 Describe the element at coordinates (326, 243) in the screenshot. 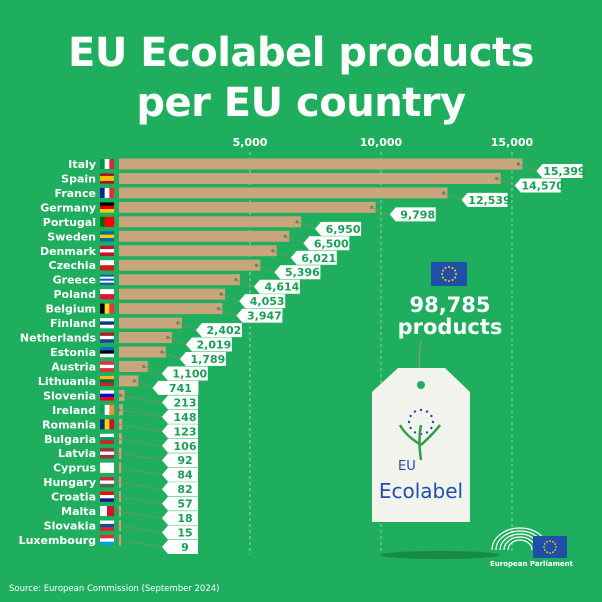

I see `value-tag: 6,500` at that location.